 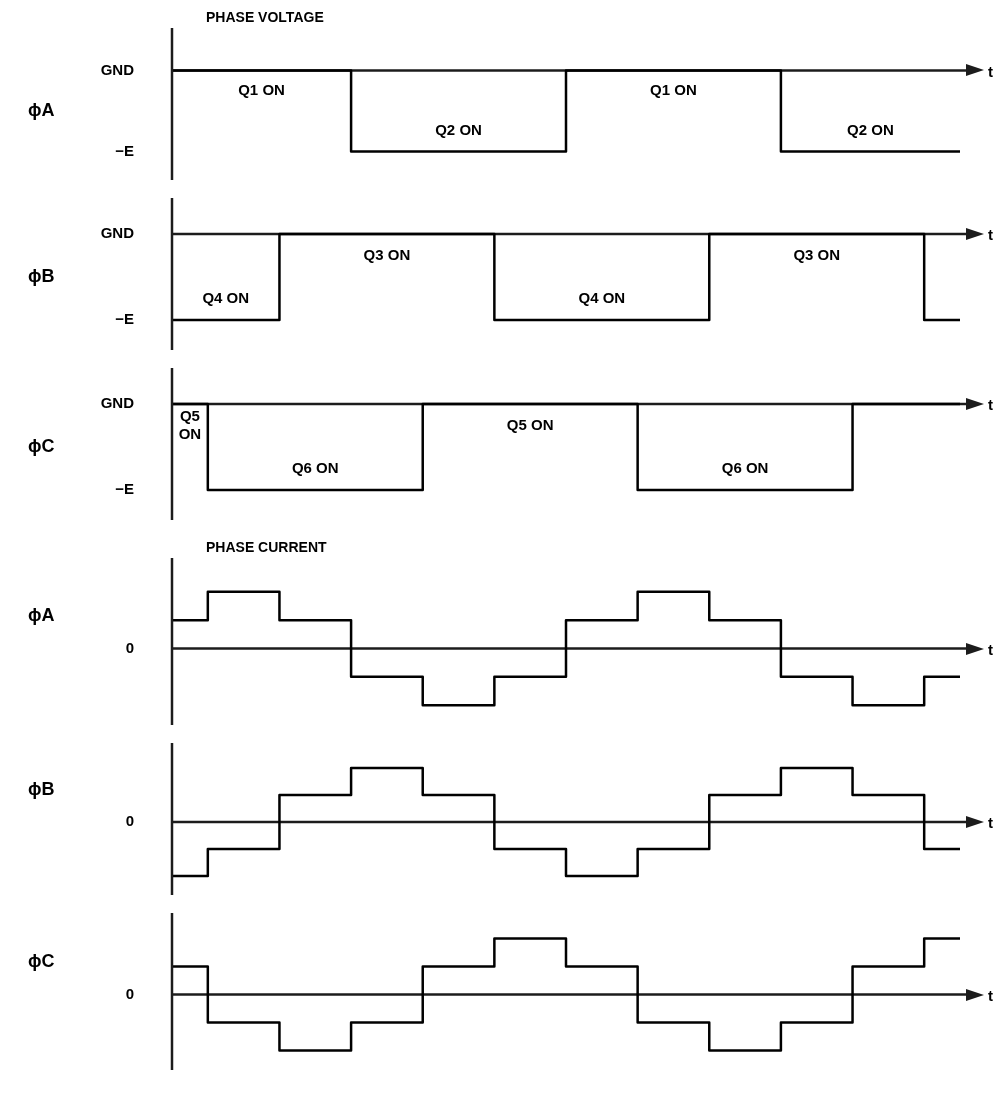 I want to click on chart-title: PHASE VOLTAGE, so click(x=265, y=16).